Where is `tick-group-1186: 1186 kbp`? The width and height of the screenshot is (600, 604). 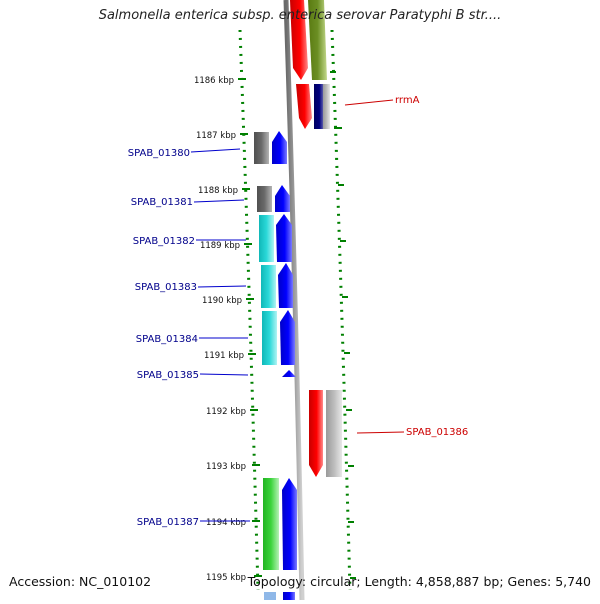 tick-group-1186: 1186 kbp is located at coordinates (220, 81).